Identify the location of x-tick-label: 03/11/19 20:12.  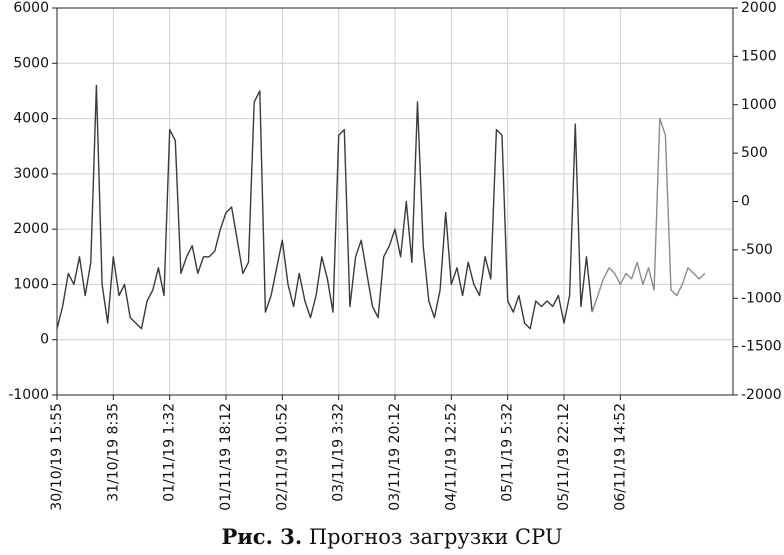
(395, 457).